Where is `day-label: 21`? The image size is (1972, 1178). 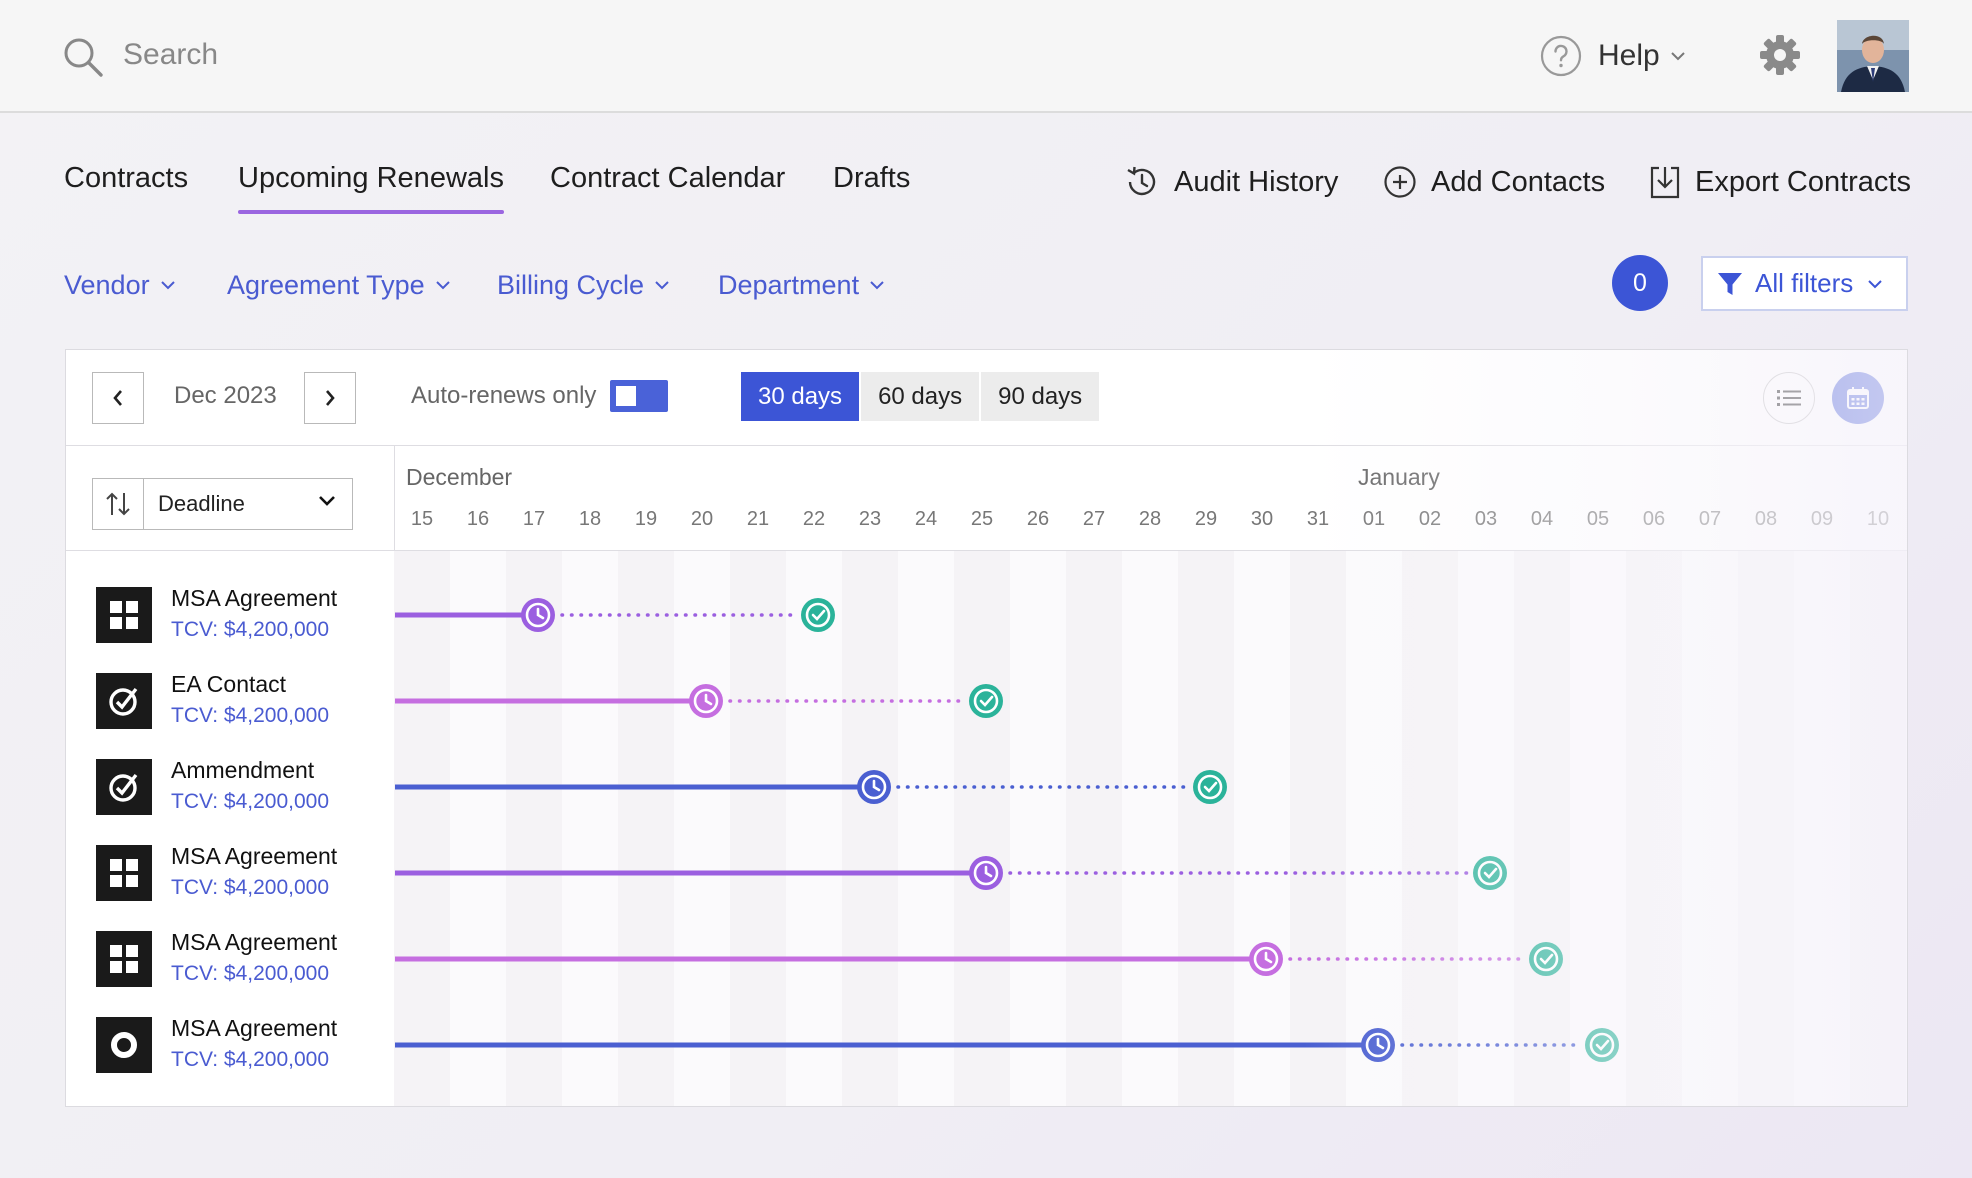
day-label: 21 is located at coordinates (758, 519).